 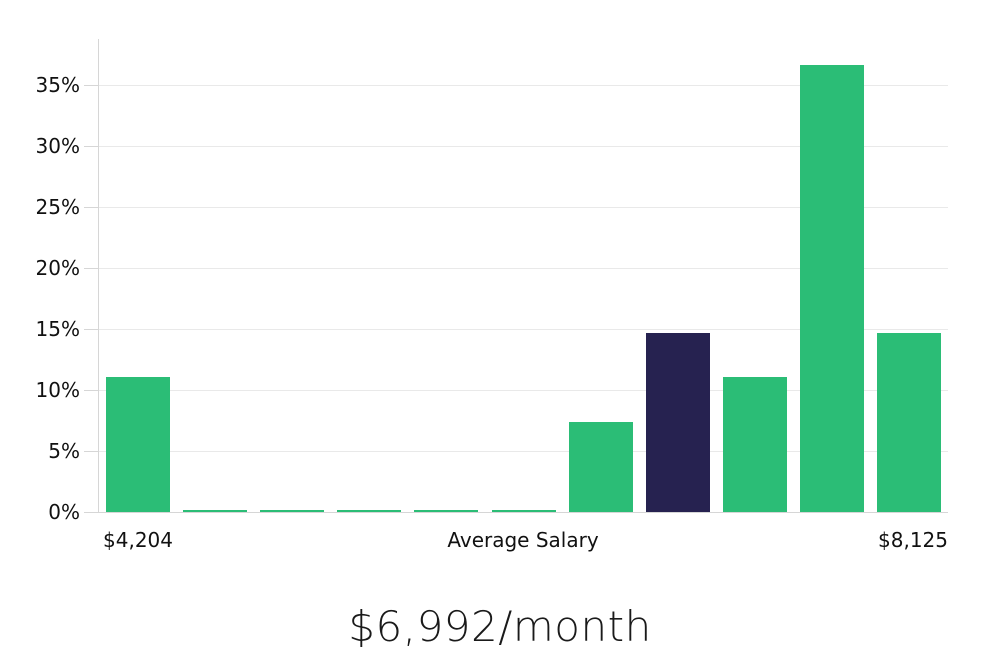 What do you see at coordinates (57, 207) in the screenshot?
I see `y-axis-tick-label: 25%` at bounding box center [57, 207].